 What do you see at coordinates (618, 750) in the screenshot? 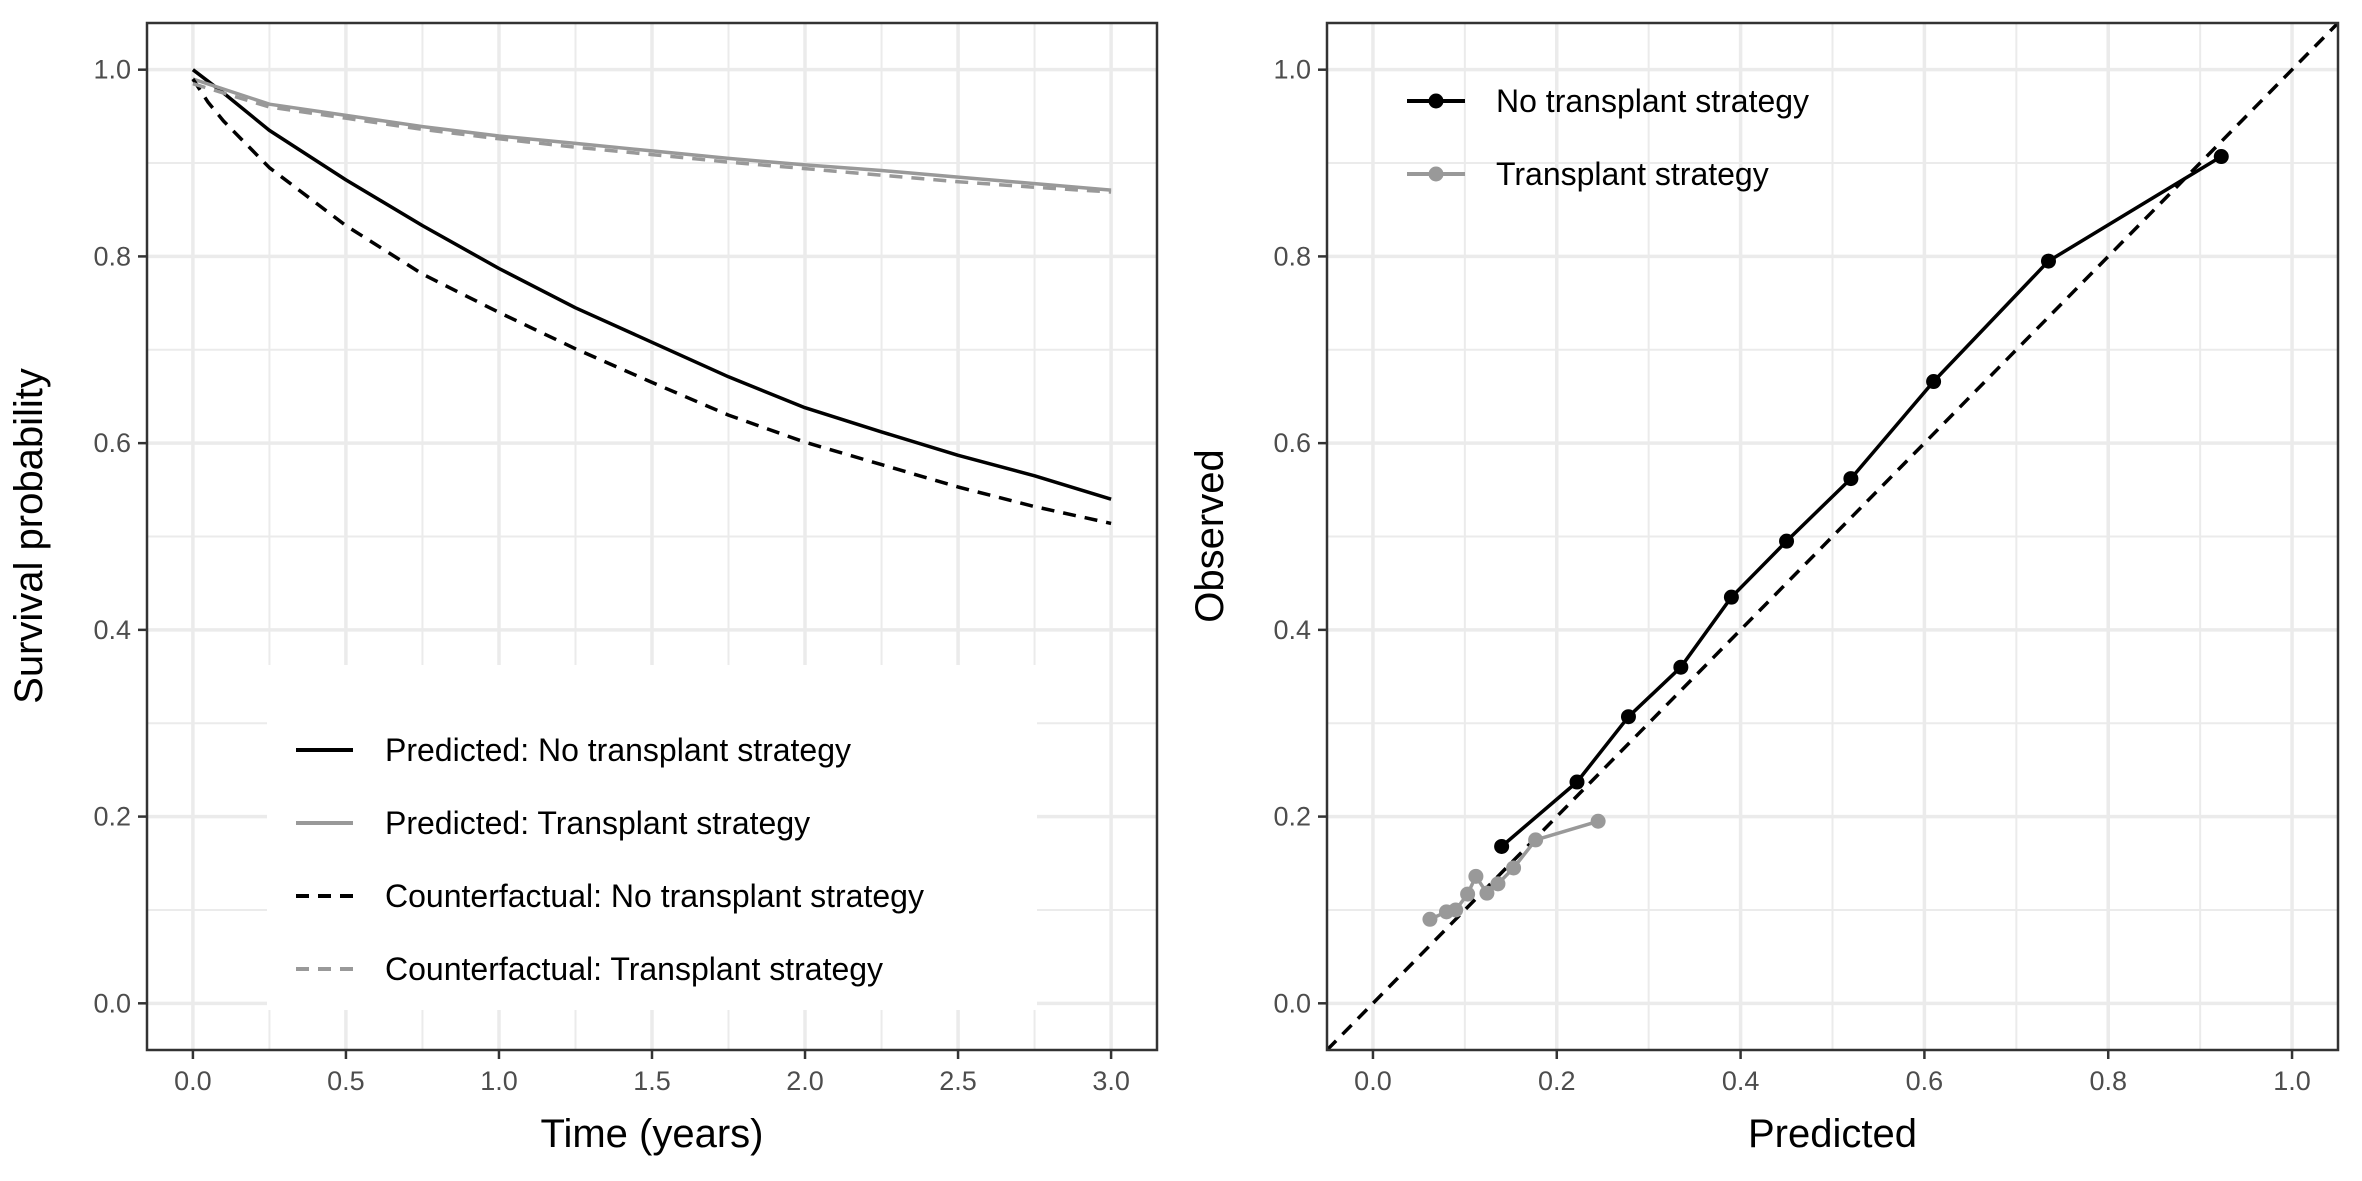
I see `legend-label-1: Predicted: No transplant strategy` at bounding box center [618, 750].